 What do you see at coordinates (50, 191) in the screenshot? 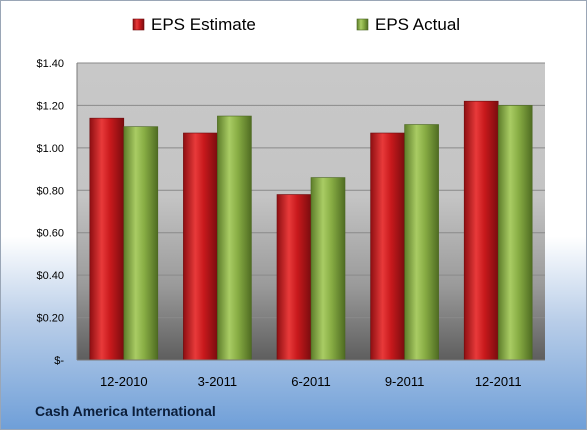
I see `y-tick-label: $0.80` at bounding box center [50, 191].